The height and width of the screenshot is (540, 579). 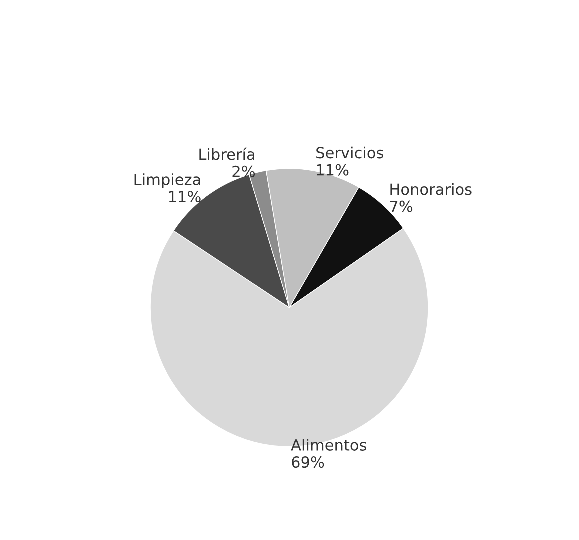 What do you see at coordinates (308, 462) in the screenshot?
I see `data-label: 69%` at bounding box center [308, 462].